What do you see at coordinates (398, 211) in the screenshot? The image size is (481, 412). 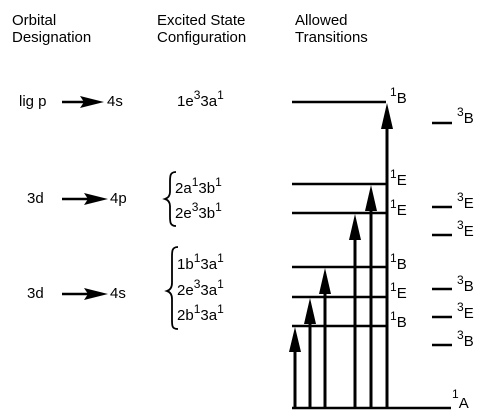 I see `label-1E-lower: 1E` at bounding box center [398, 211].